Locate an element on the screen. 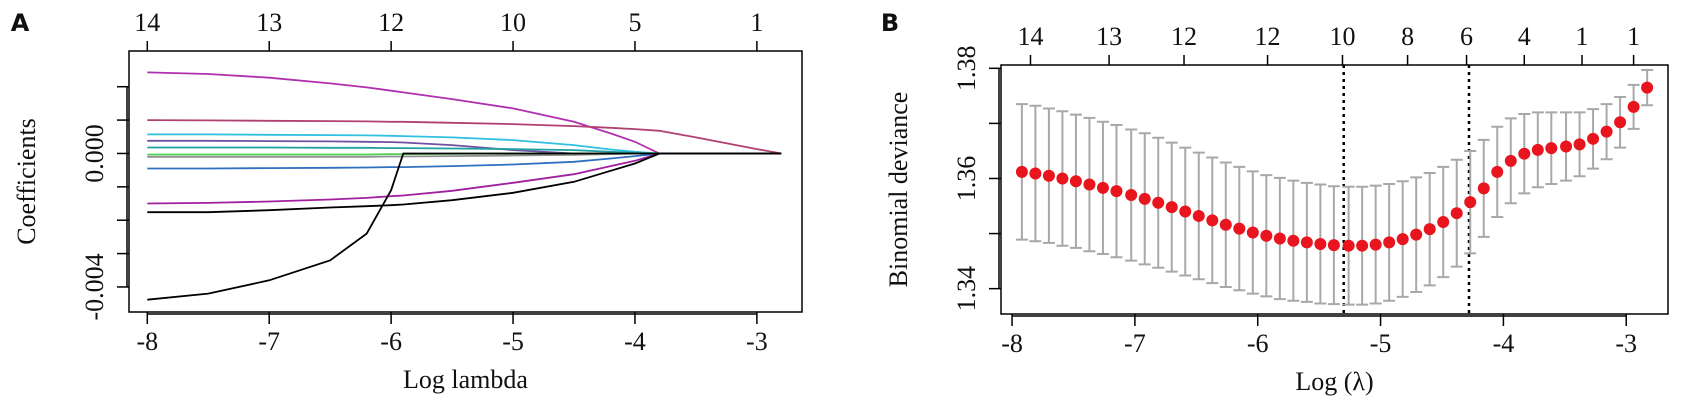 The image size is (1681, 416). panel-label: B is located at coordinates (890, 23).